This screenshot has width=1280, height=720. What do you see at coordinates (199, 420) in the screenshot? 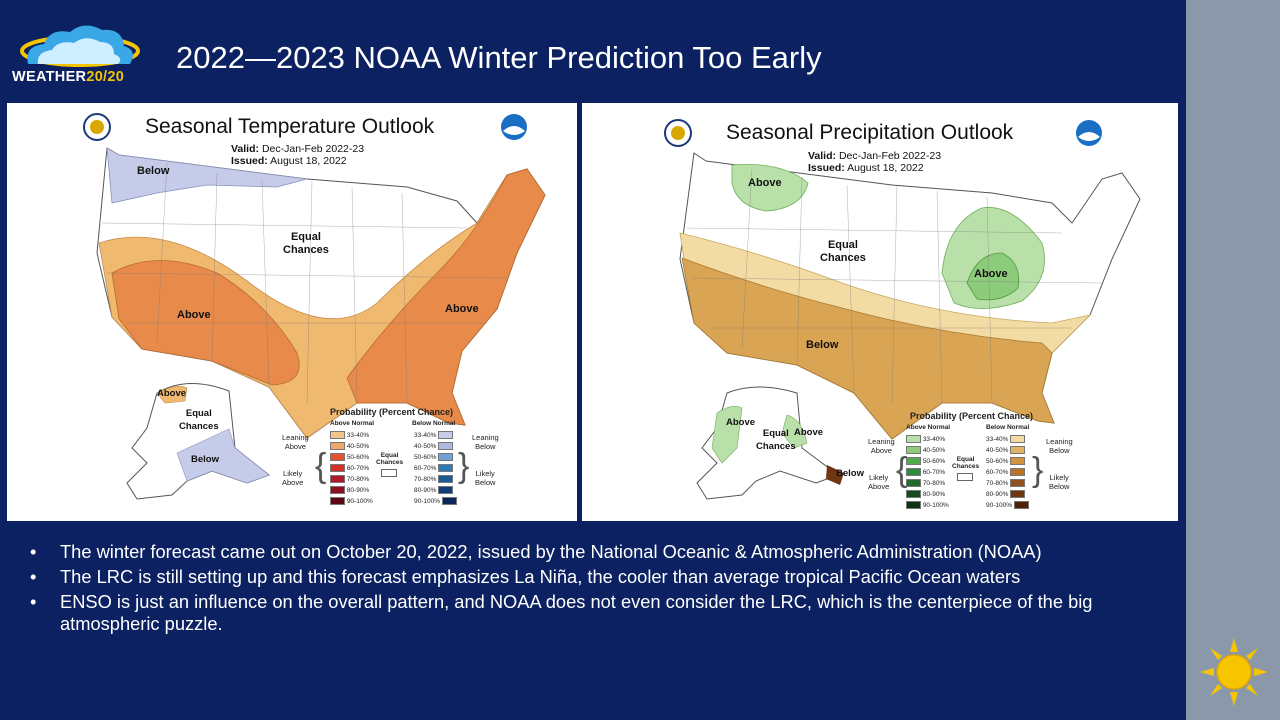
I see `temp-label-equal-alaska: Equal Chances` at bounding box center [199, 420].